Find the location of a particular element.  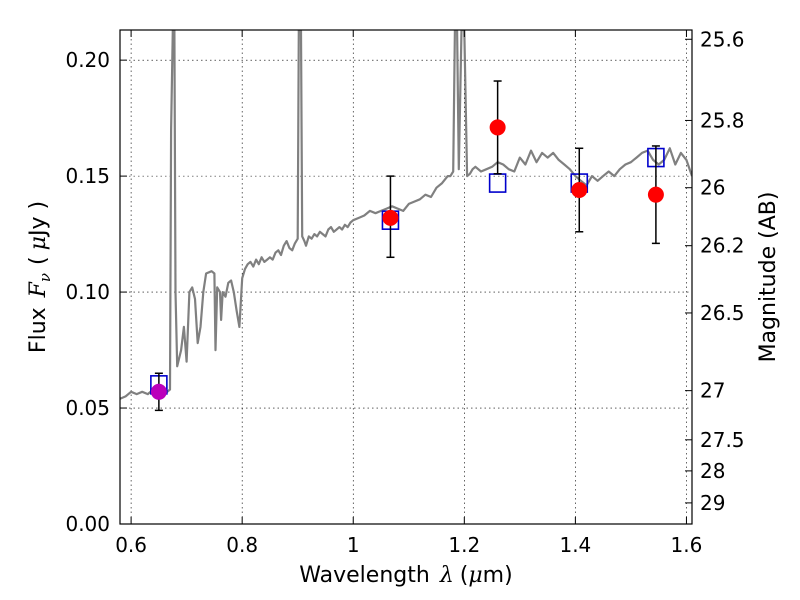

right-tick-label: 26.2 is located at coordinates (722, 246).